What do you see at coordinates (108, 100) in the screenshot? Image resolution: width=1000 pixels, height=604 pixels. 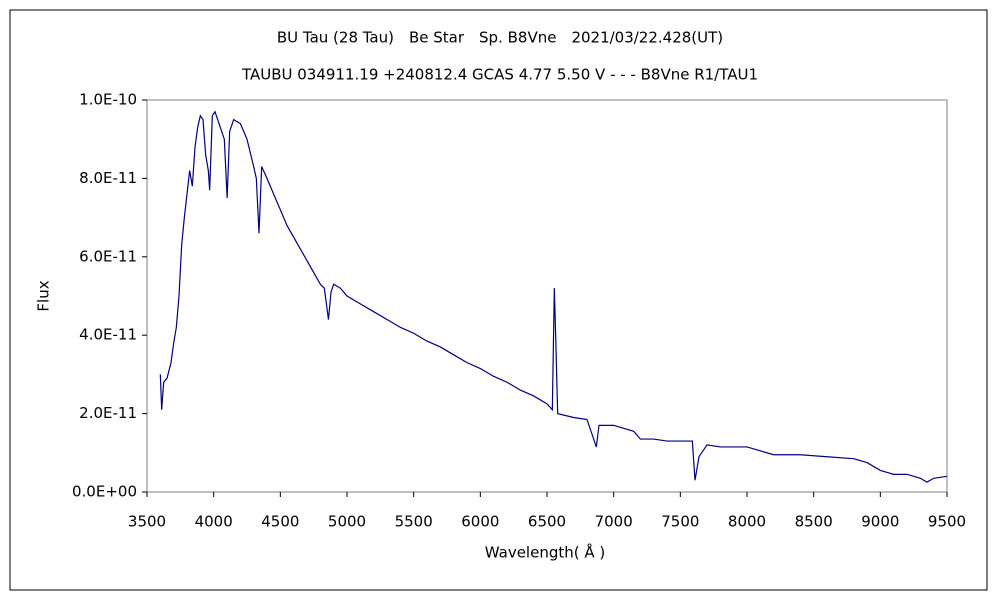 I see `y-tick-label: 1.0E-10` at bounding box center [108, 100].